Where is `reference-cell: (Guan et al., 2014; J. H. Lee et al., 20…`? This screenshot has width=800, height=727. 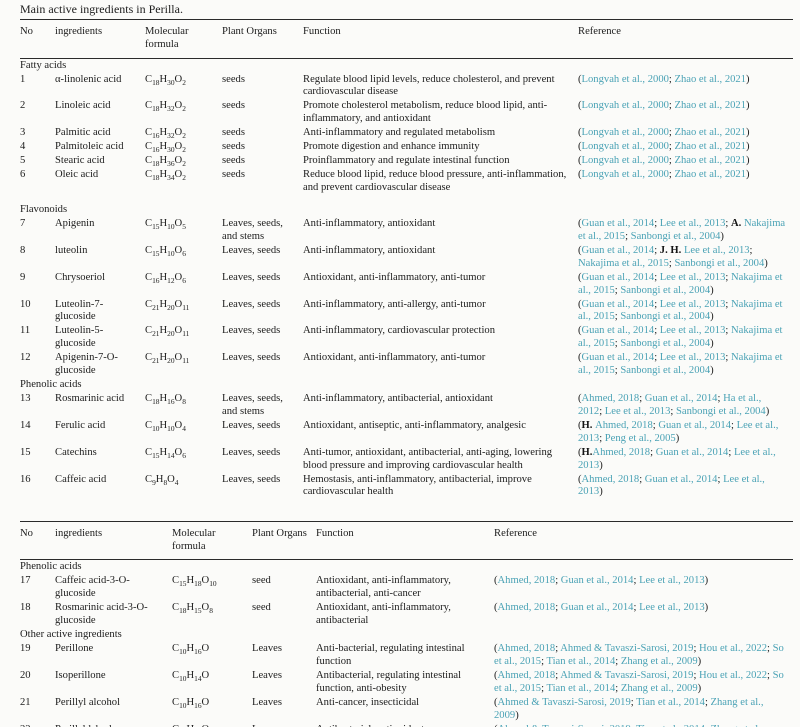
reference-cell: (Guan et al., 2014; J. H. Lee et al., 20… is located at coordinates (673, 257).